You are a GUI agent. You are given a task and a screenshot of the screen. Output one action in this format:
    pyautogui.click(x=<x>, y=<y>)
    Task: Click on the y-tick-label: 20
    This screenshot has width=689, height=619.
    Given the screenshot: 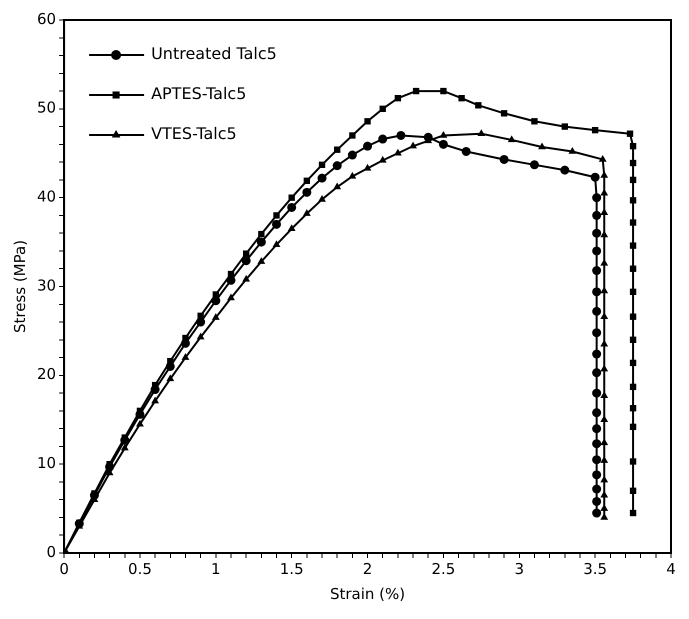 What is the action you would take?
    pyautogui.click(x=46, y=374)
    